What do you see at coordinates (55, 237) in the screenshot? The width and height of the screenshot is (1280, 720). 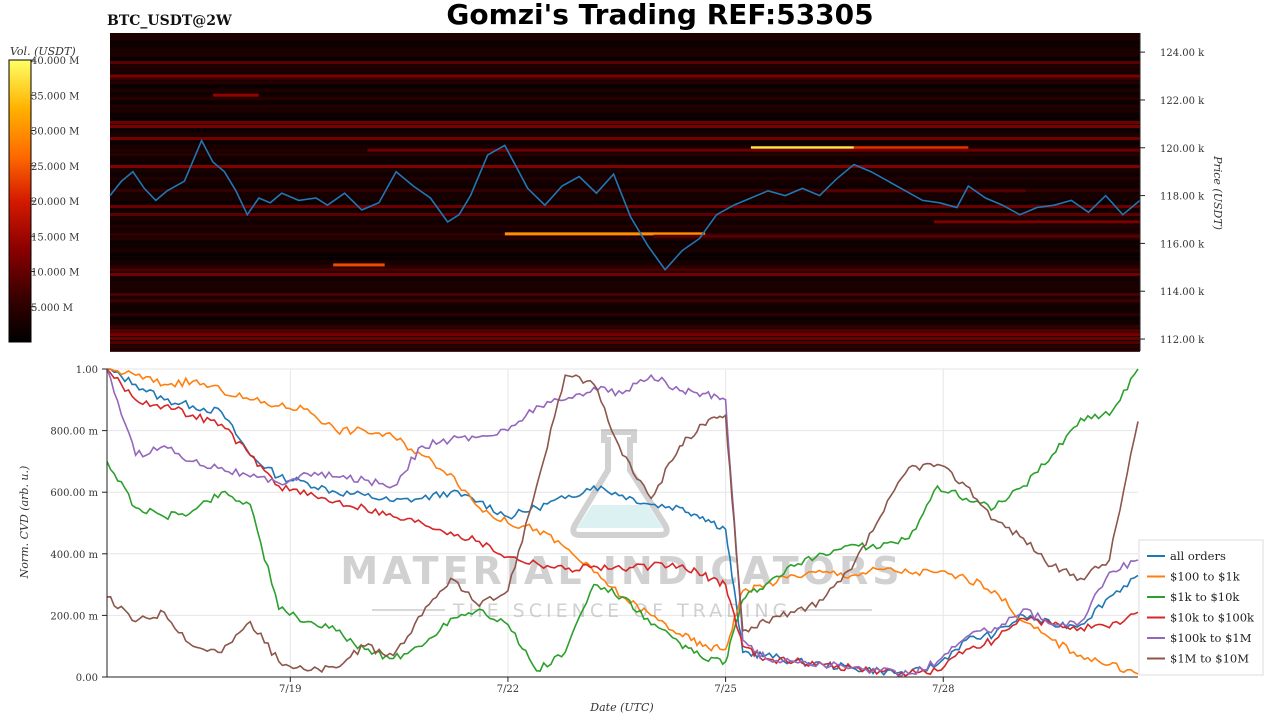 I see `colorbar-tick-label: 15.000 M` at bounding box center [55, 237].